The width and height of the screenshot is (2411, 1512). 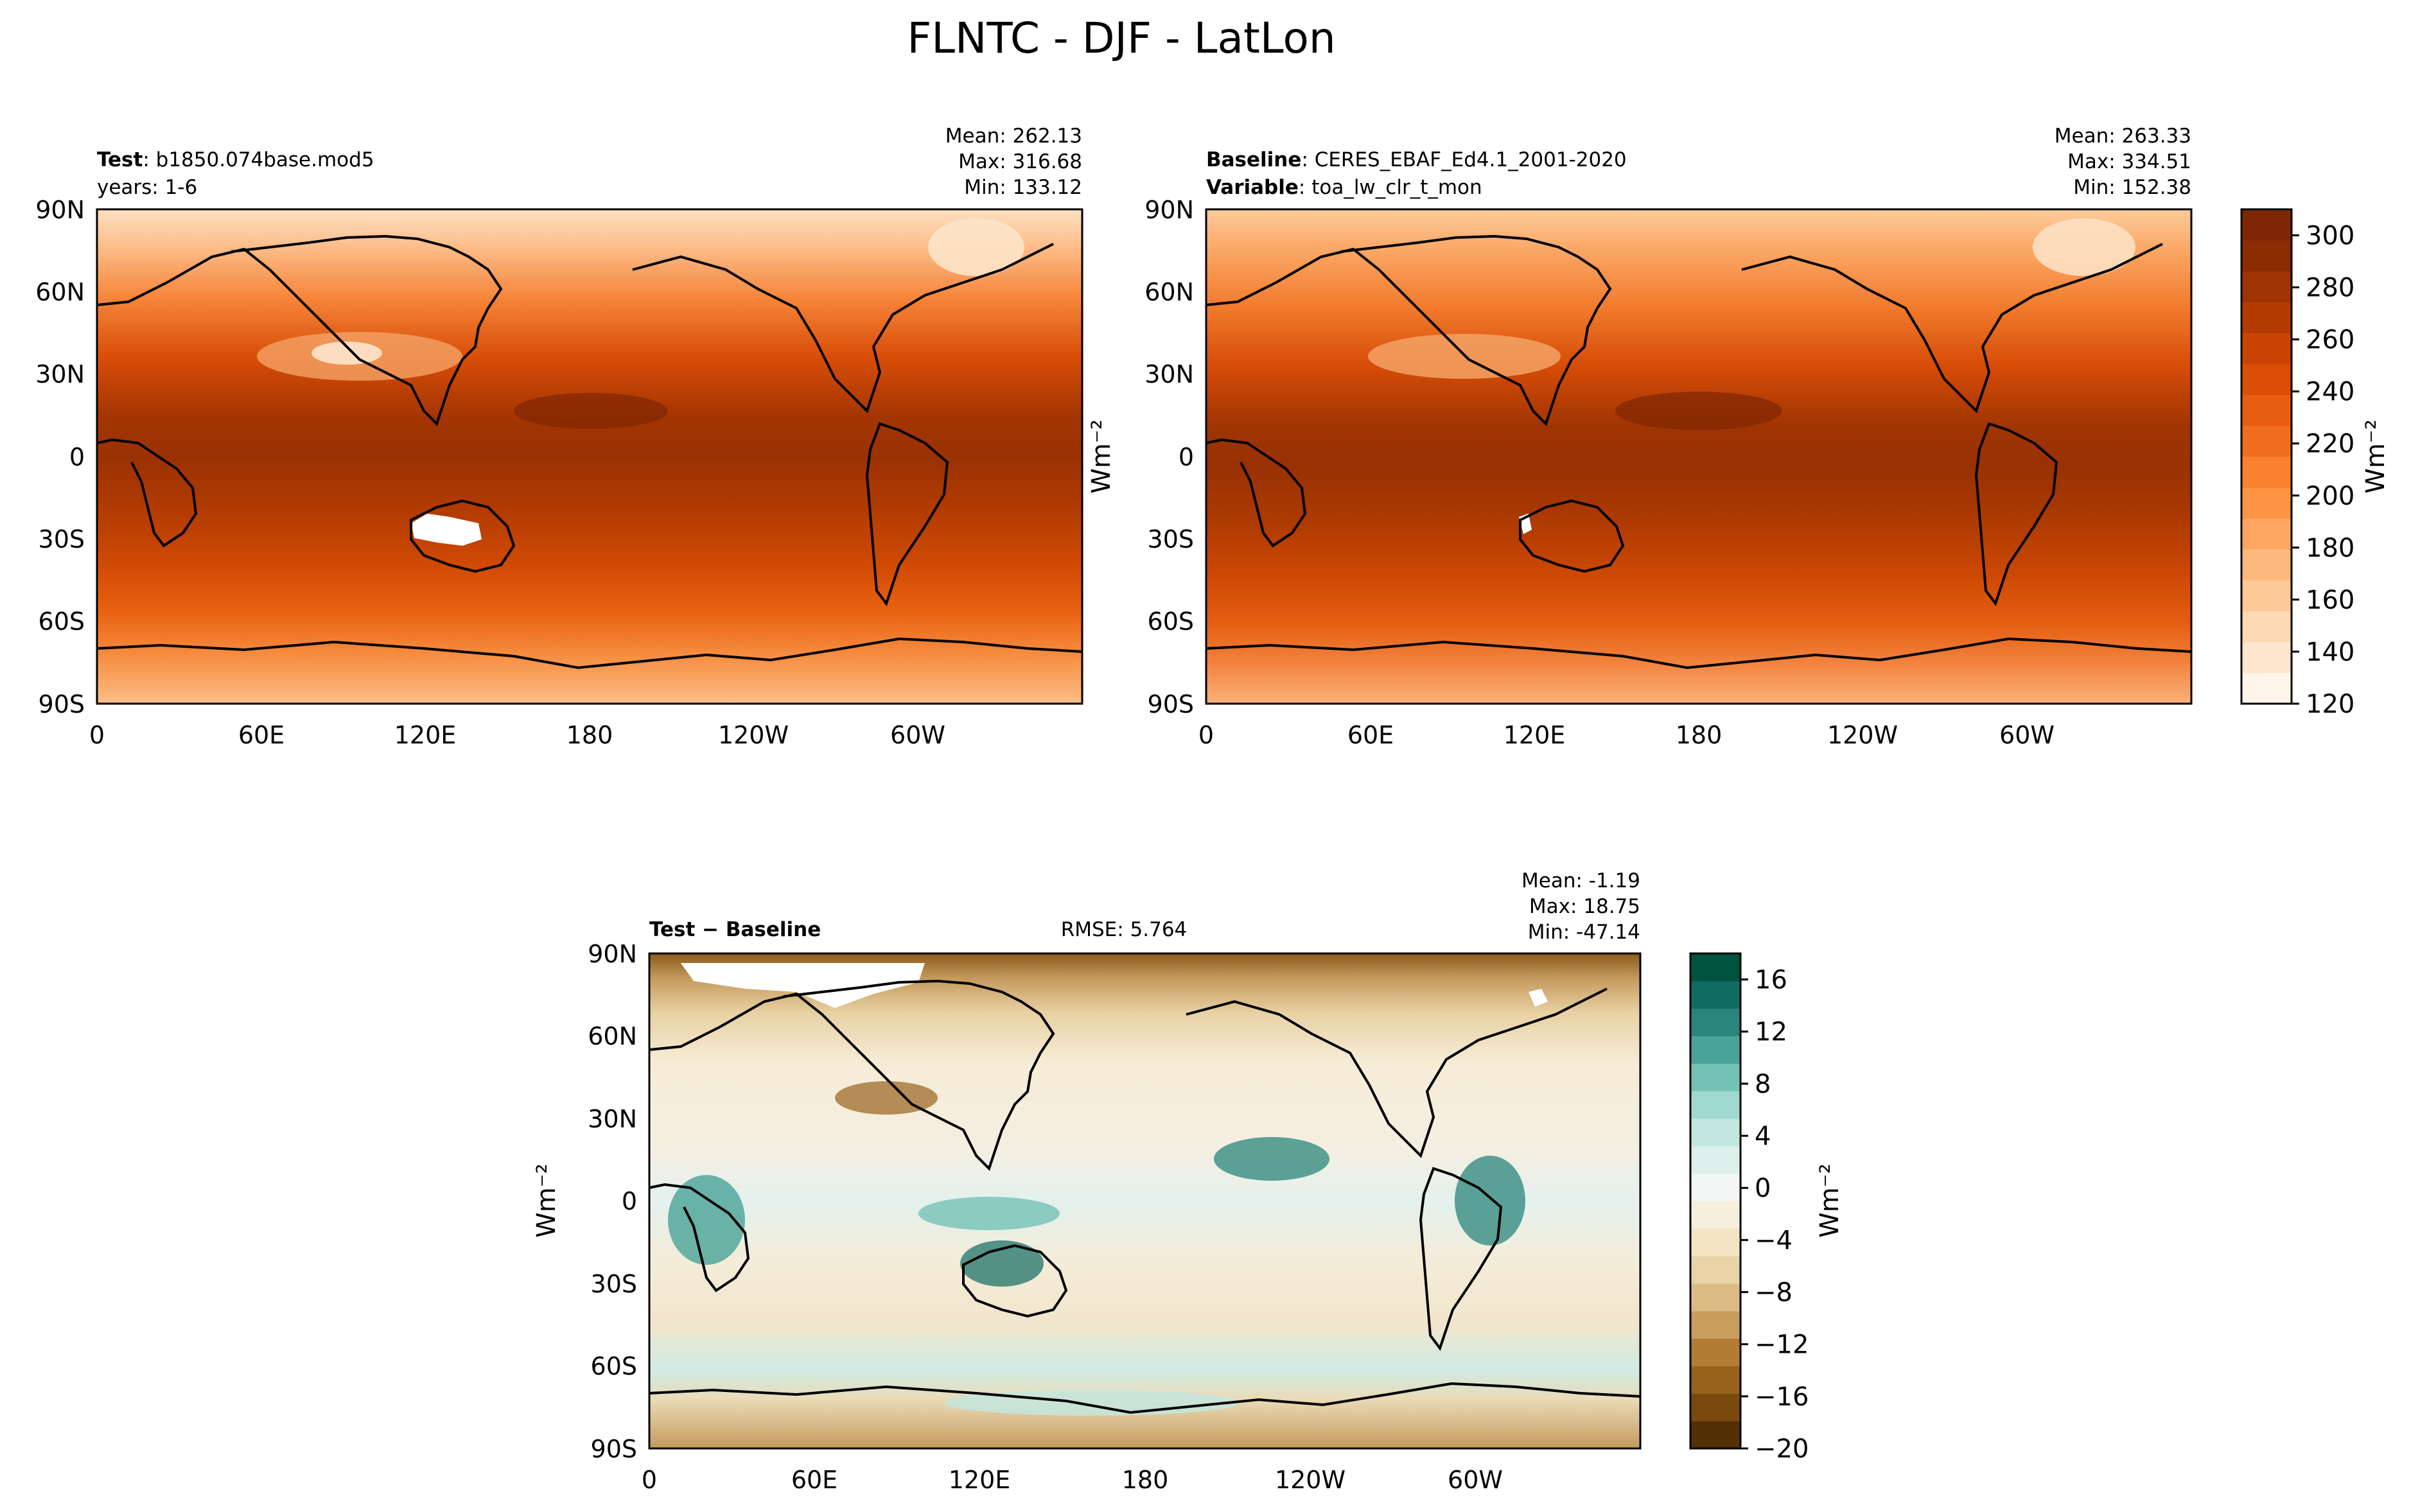 I want to click on test-frame, so click(x=590, y=456).